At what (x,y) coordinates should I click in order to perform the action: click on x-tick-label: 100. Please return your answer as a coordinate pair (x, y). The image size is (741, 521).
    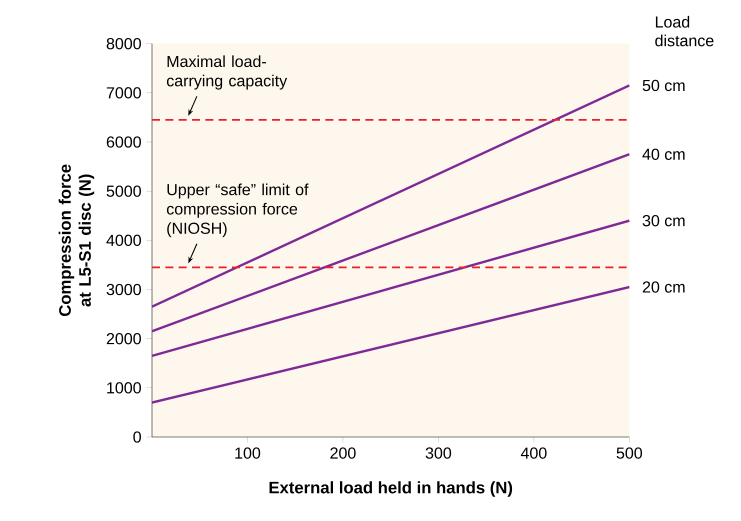
    Looking at the image, I should click on (247, 453).